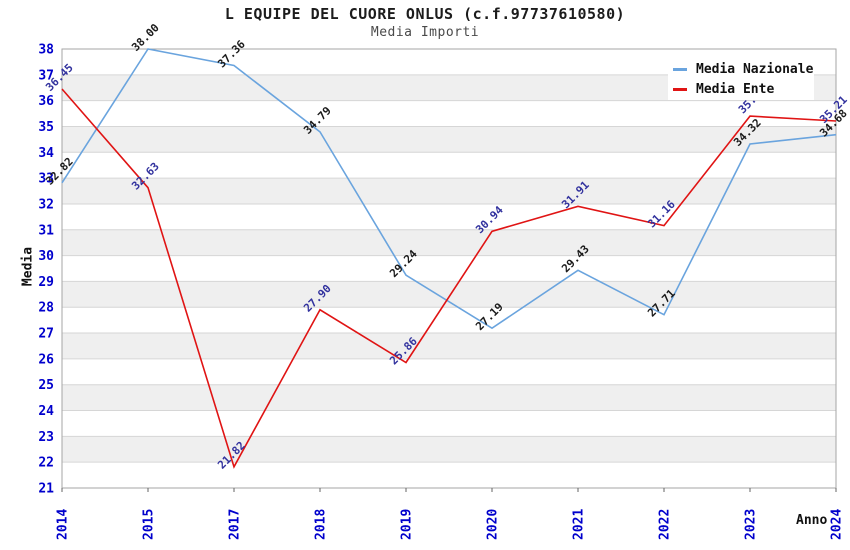 The height and width of the screenshot is (550, 850). Describe the element at coordinates (493, 524) in the screenshot. I see `svg-text: 2020` at that location.